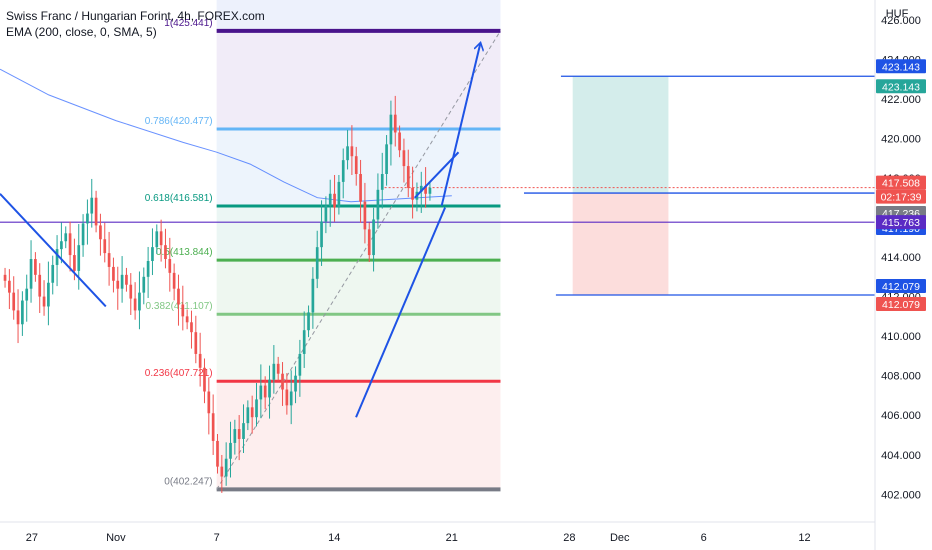  I want to click on trend-arrow, so click(460, 125).